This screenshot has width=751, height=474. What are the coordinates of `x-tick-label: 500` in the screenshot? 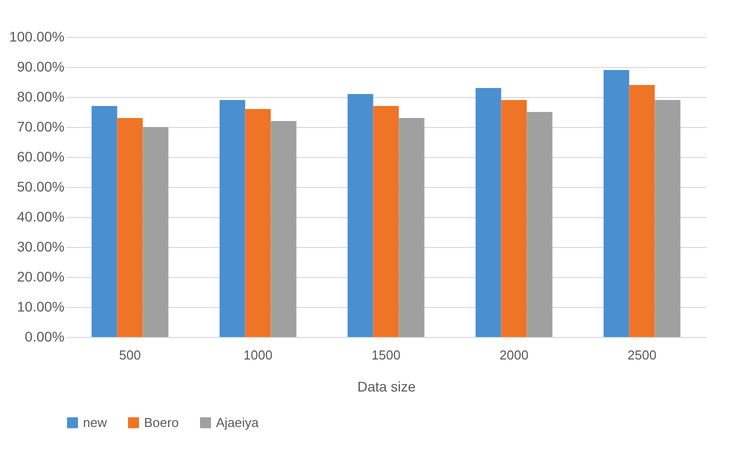 It's located at (130, 355).